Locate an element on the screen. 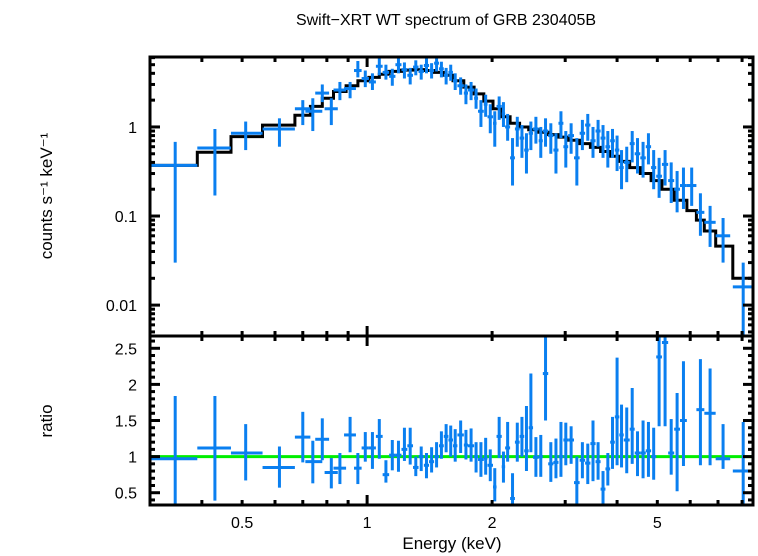 The height and width of the screenshot is (556, 758). x-tick-label: 5 is located at coordinates (657, 523).